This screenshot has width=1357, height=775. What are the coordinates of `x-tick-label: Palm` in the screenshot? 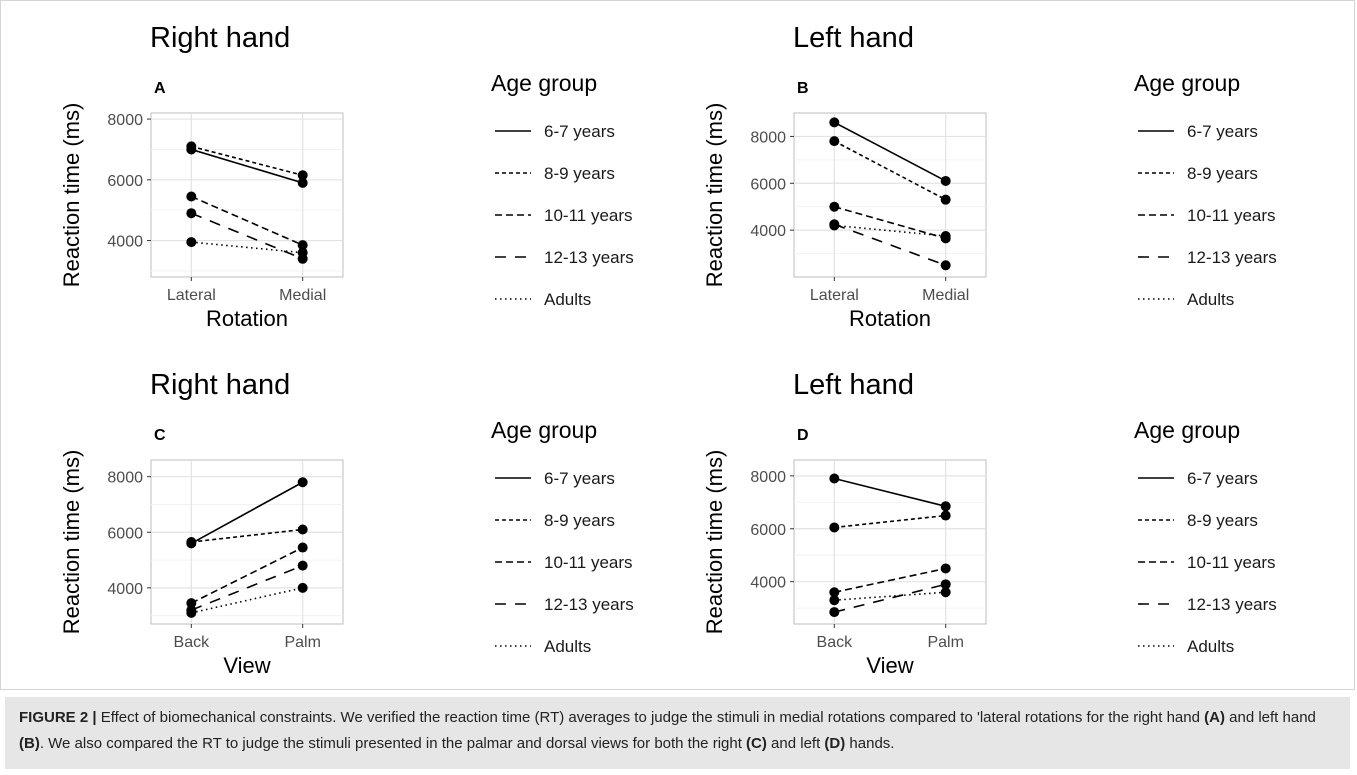 It's located at (302, 642).